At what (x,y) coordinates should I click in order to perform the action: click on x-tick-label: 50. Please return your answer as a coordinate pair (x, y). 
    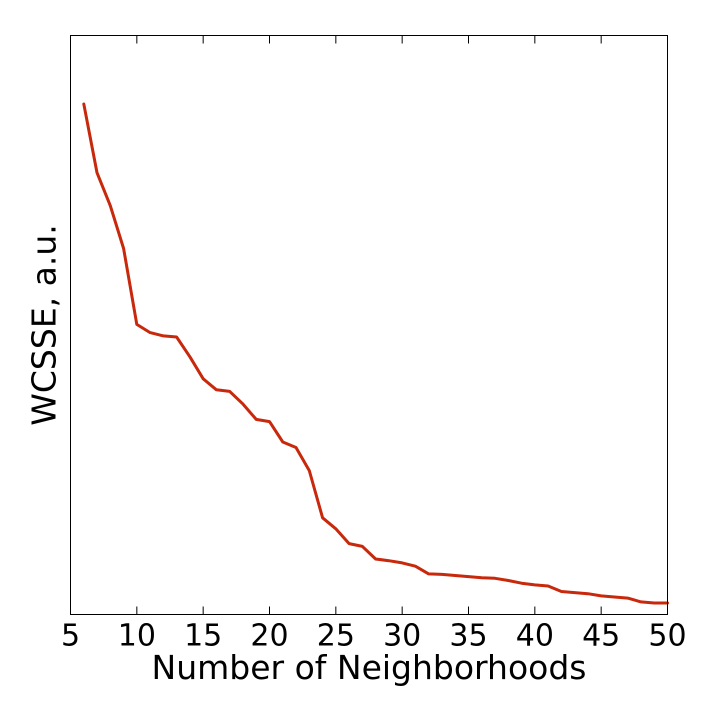
    Looking at the image, I should click on (667, 636).